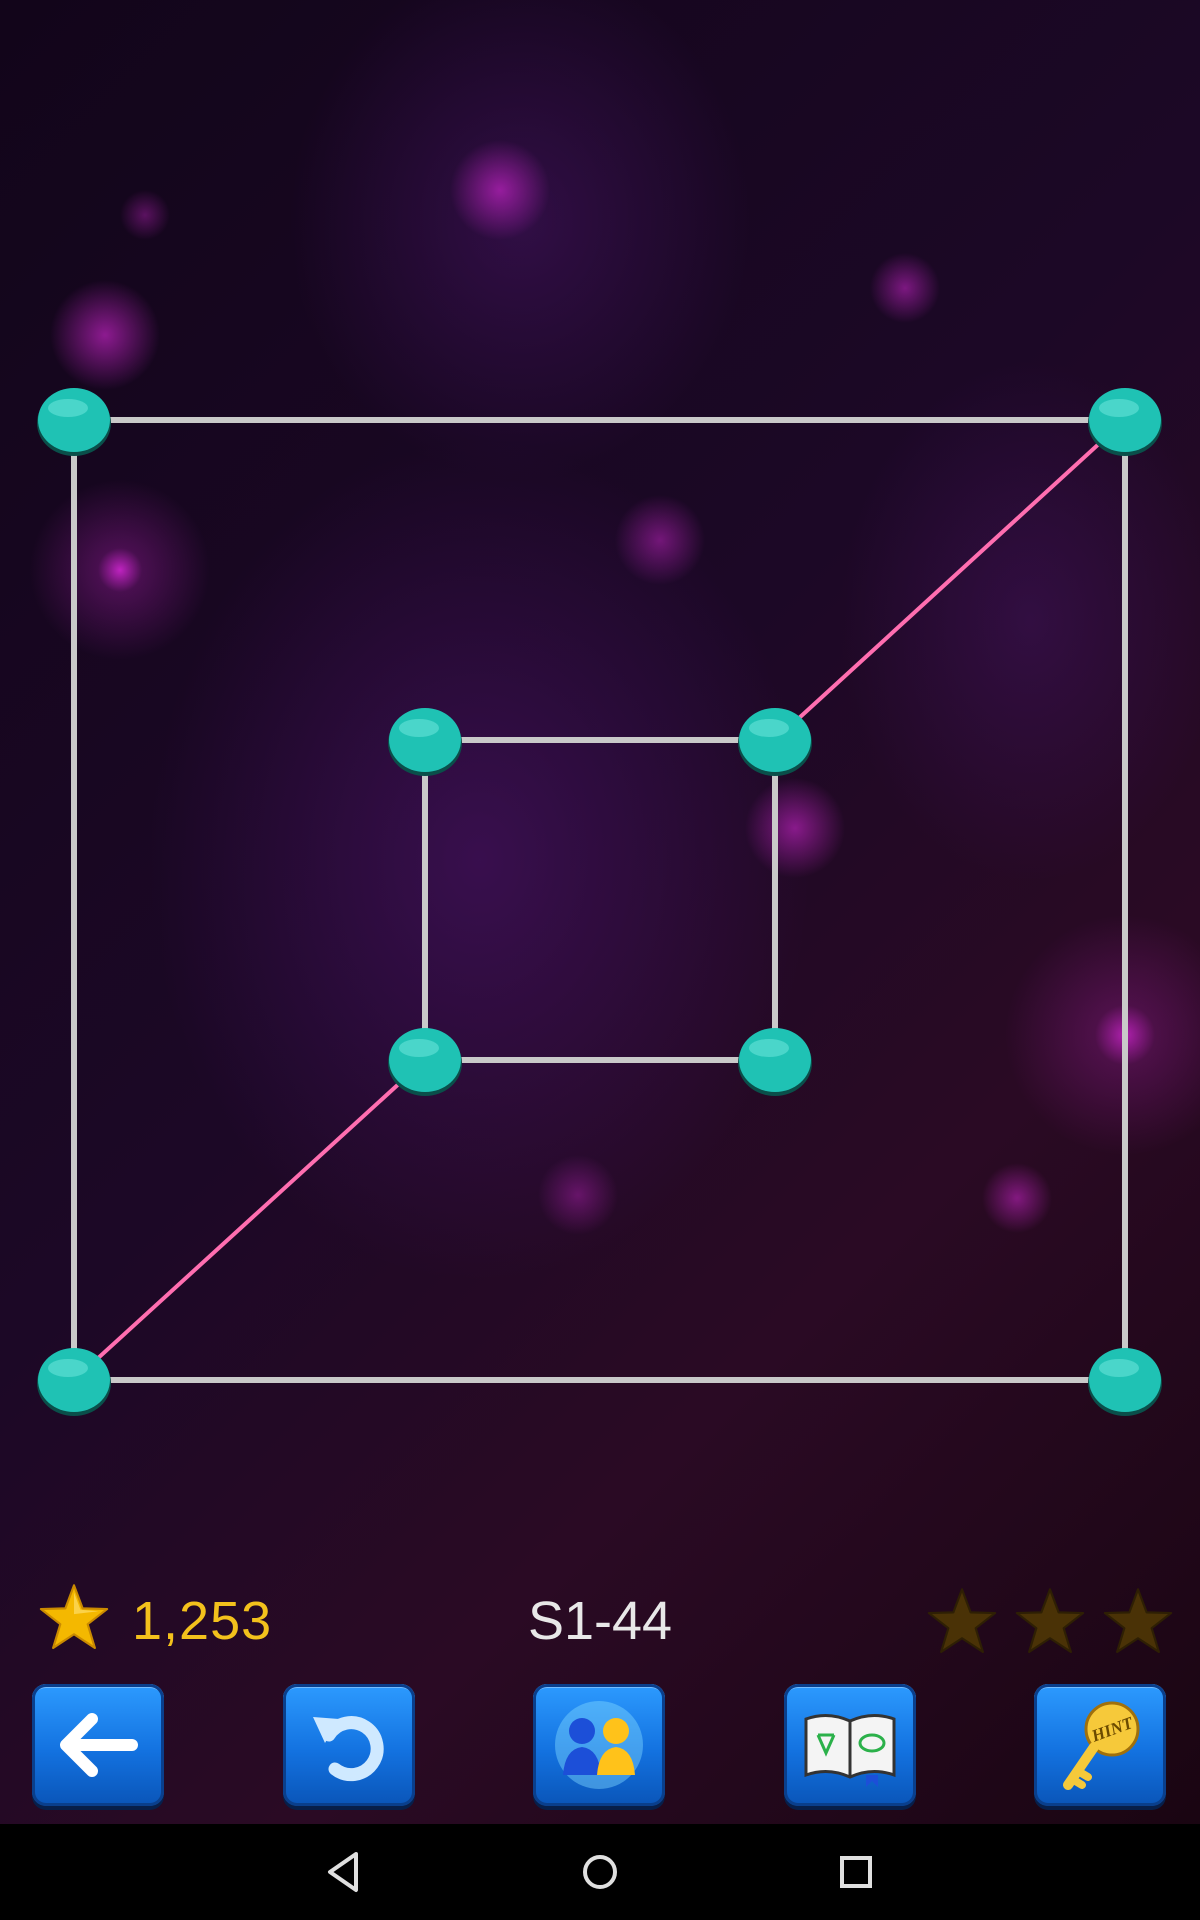  Describe the element at coordinates (202, 1621) in the screenshot. I see `score-value: 1,253` at that location.